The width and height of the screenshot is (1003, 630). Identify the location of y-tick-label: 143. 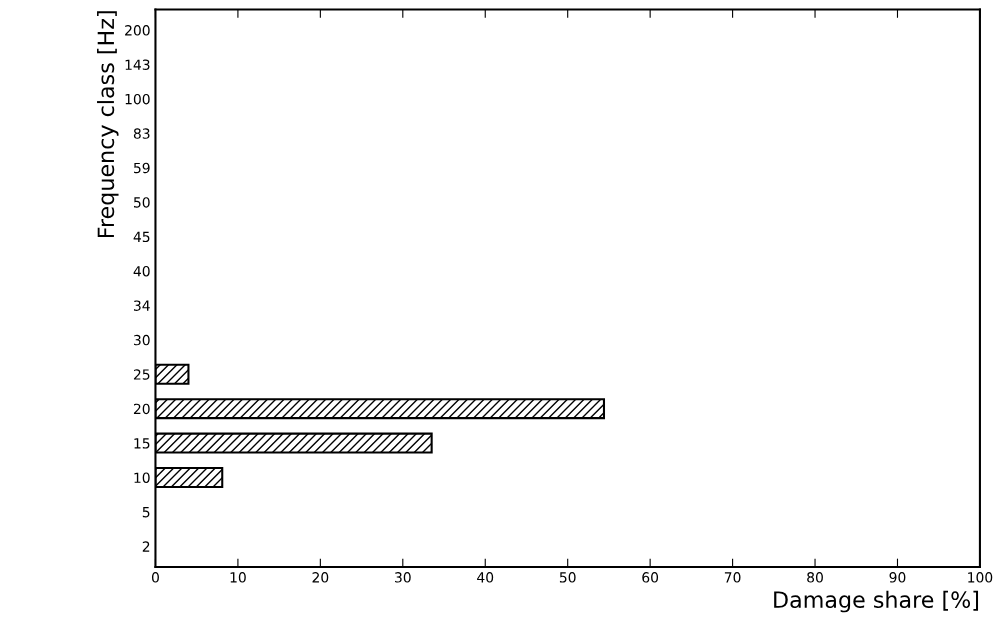
(137, 64).